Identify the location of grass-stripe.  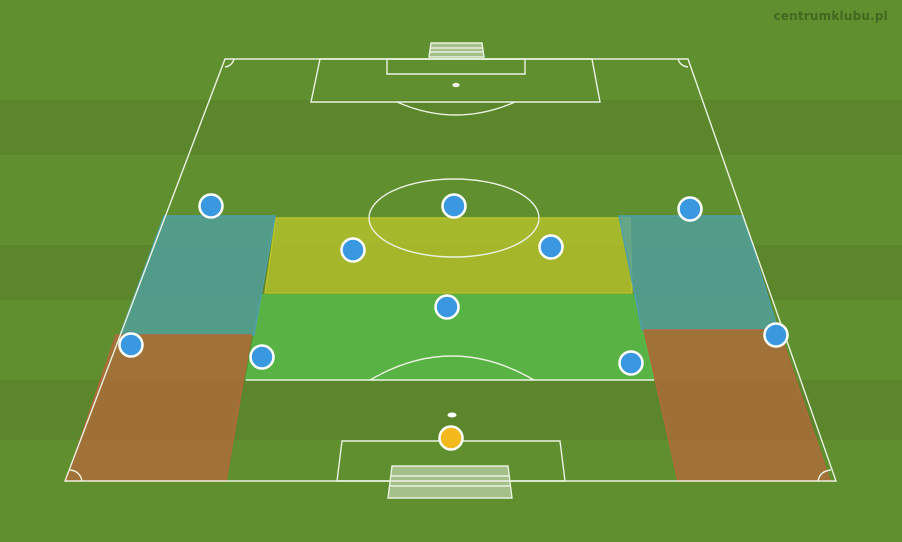
(451, 127).